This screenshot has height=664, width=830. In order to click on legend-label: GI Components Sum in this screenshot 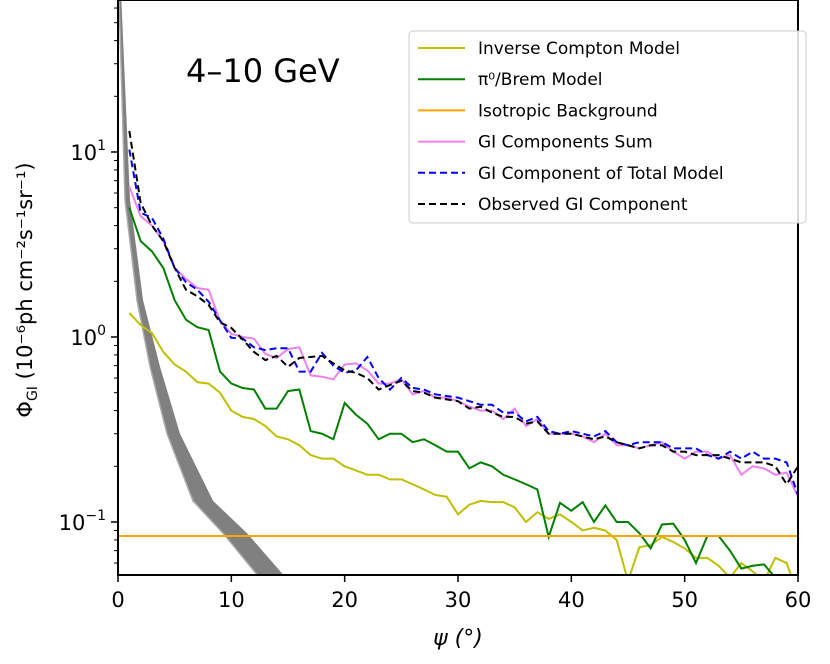, I will do `click(565, 143)`.